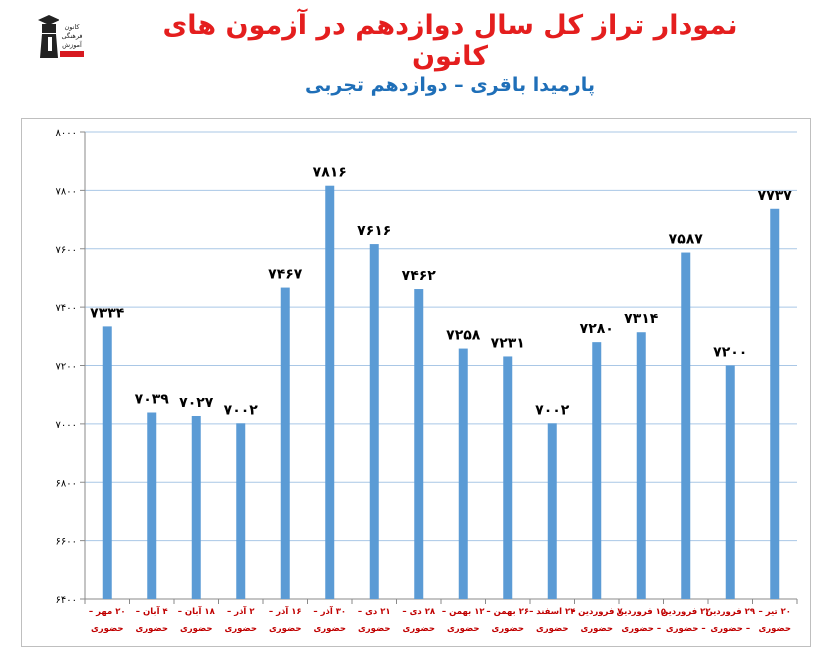 This screenshot has width=831, height=659. What do you see at coordinates (419, 276) in the screenshot?
I see `data-label: ۷۴۶۲` at bounding box center [419, 276].